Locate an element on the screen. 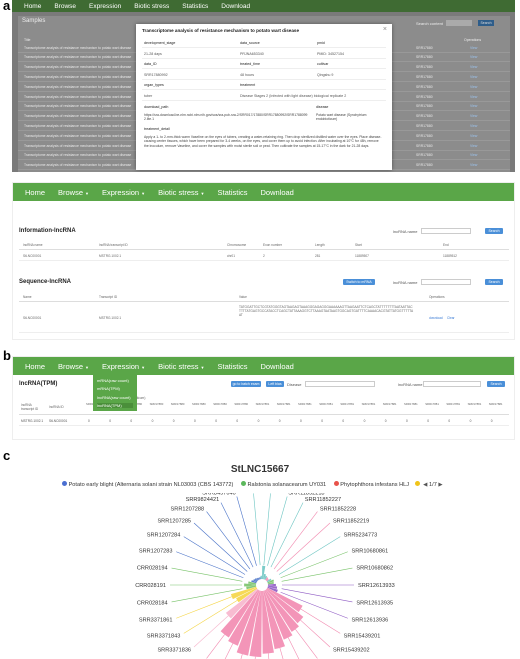  info-col-header: lncRNA name is located at coordinates (33, 245).